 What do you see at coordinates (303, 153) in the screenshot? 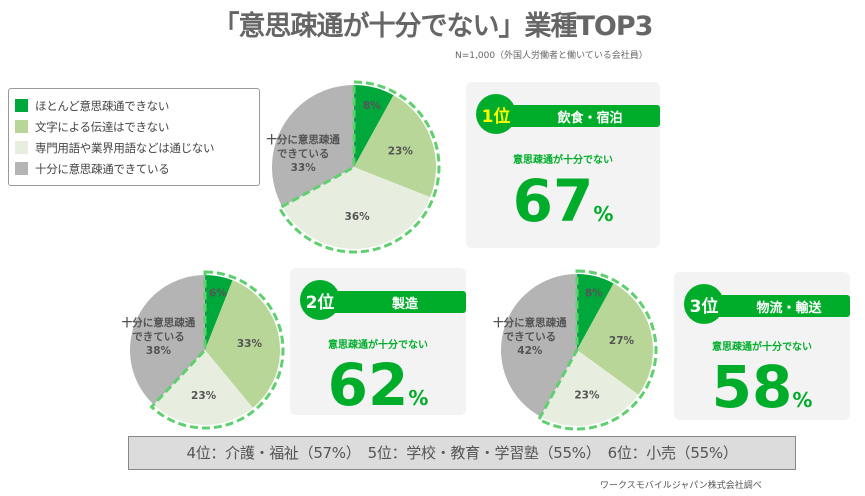
I see `slice-label: 十分に意思疎通できている 33%` at bounding box center [303, 153].